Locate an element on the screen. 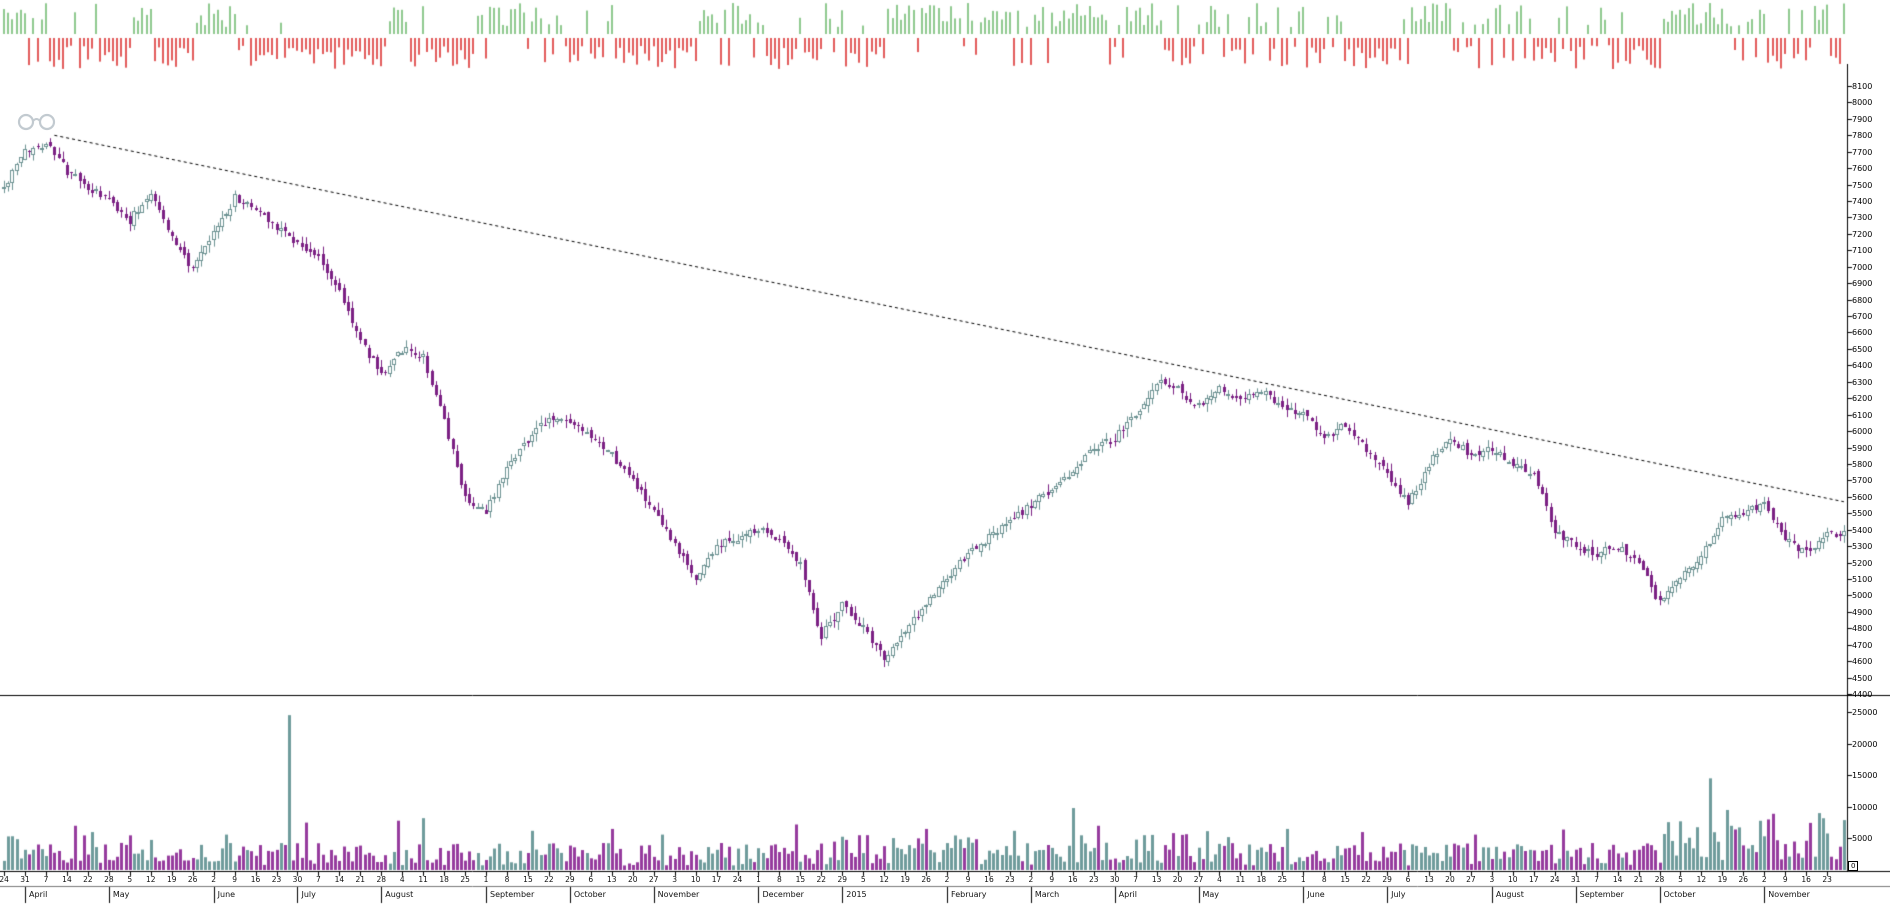  week-tick-label: 21 is located at coordinates (1638, 879).